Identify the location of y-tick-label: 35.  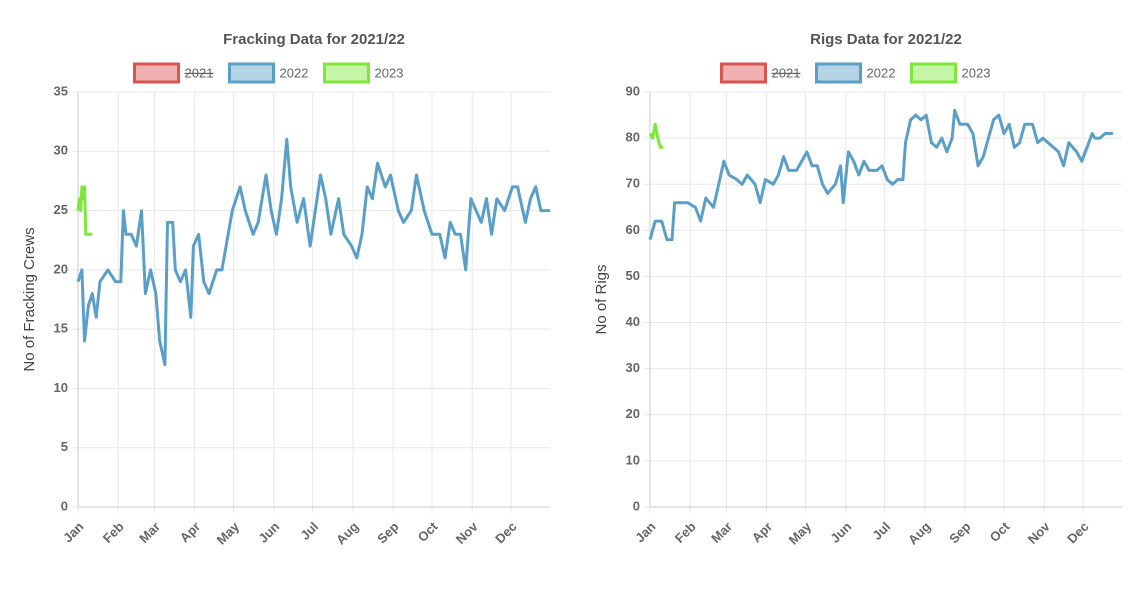
(61, 90).